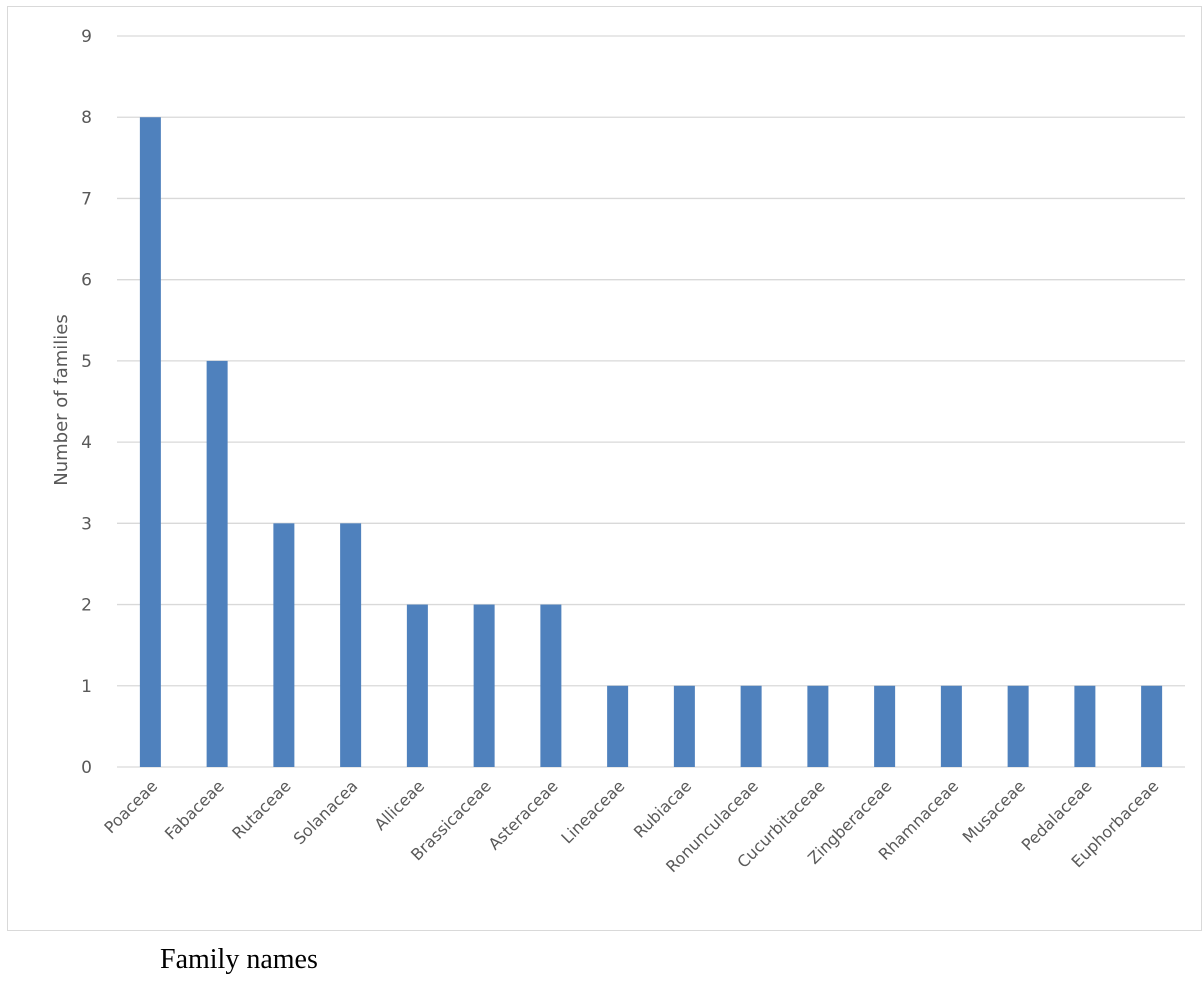 Image resolution: width=1204 pixels, height=993 pixels. What do you see at coordinates (239, 959) in the screenshot?
I see `x-axis-title: Family names` at bounding box center [239, 959].